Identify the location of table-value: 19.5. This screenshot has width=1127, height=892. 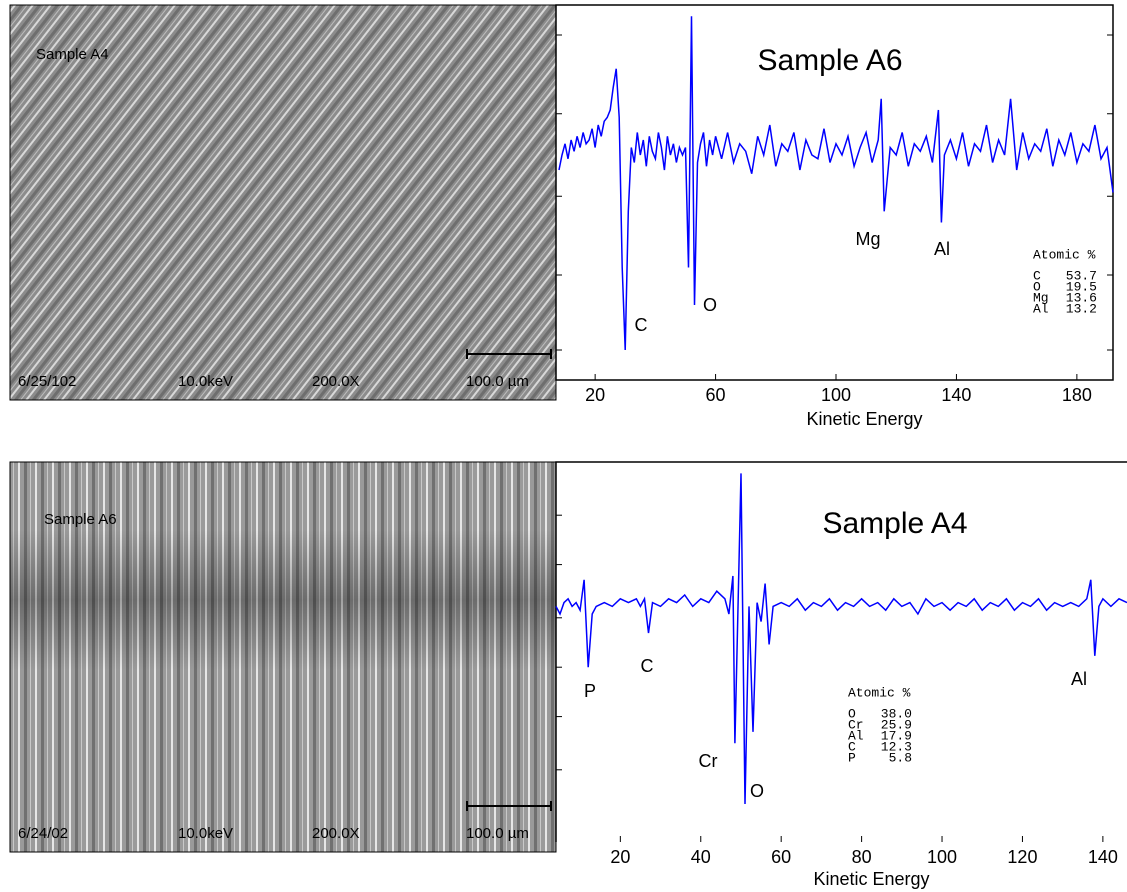
(1081, 286).